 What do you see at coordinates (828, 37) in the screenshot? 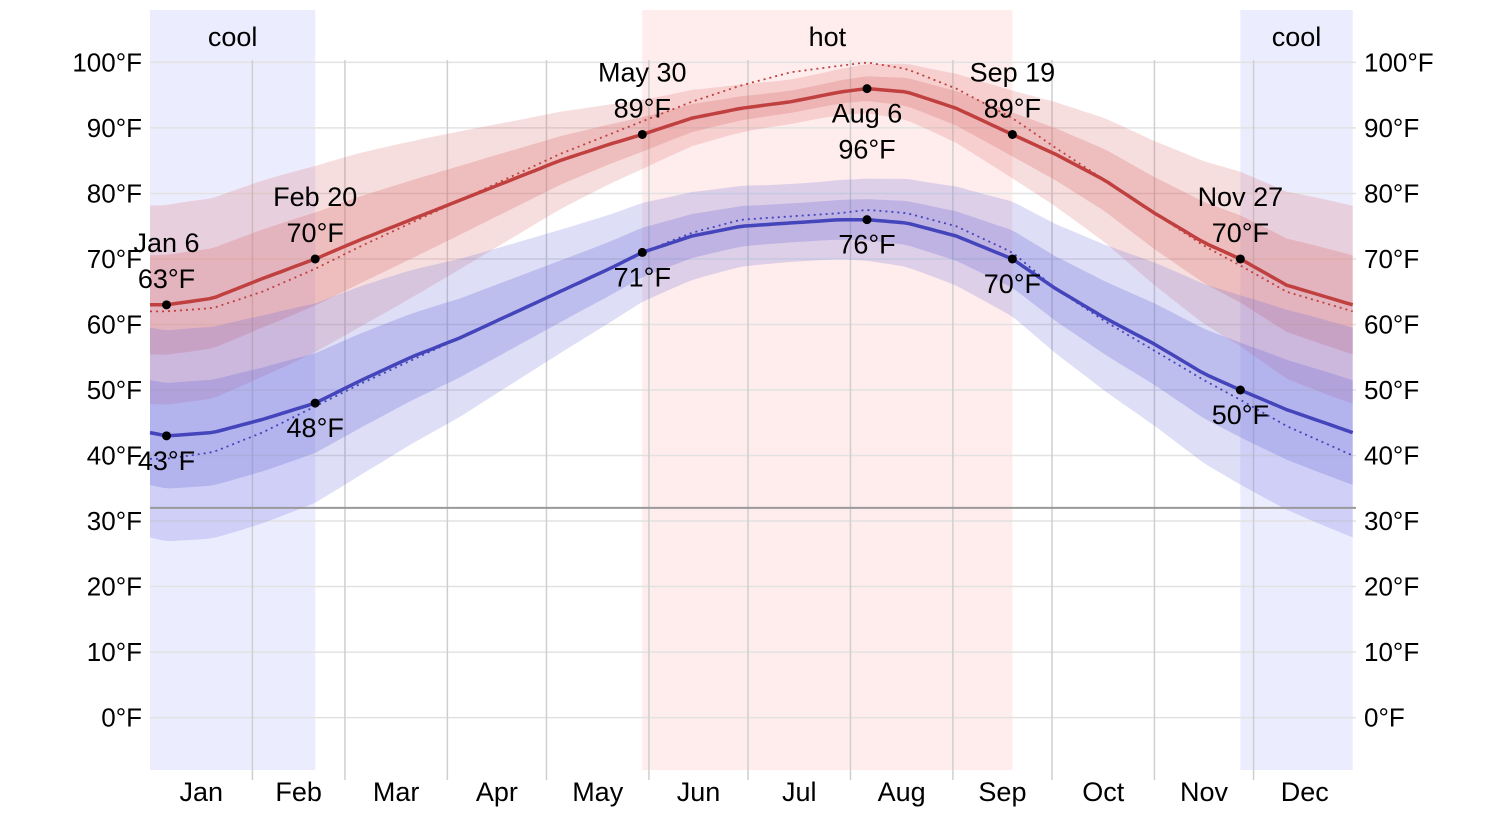
I see `hot-season-label: hot` at bounding box center [828, 37].